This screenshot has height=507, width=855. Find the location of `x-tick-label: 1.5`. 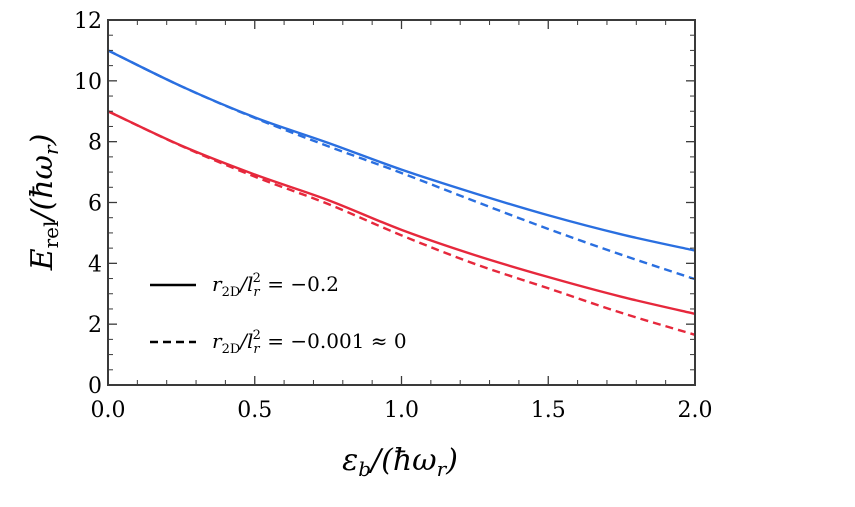

x-tick-label: 1.5 is located at coordinates (548, 410).